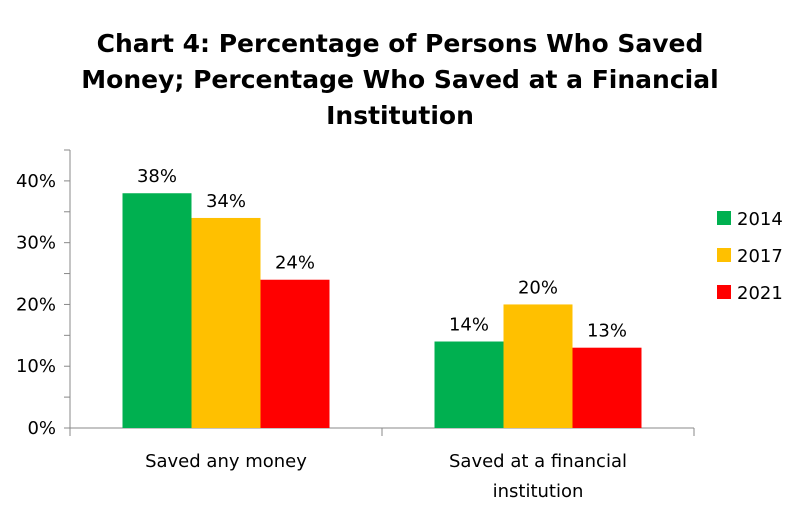 The image size is (803, 511). I want to click on legend-swatch-2017, so click(724, 255).